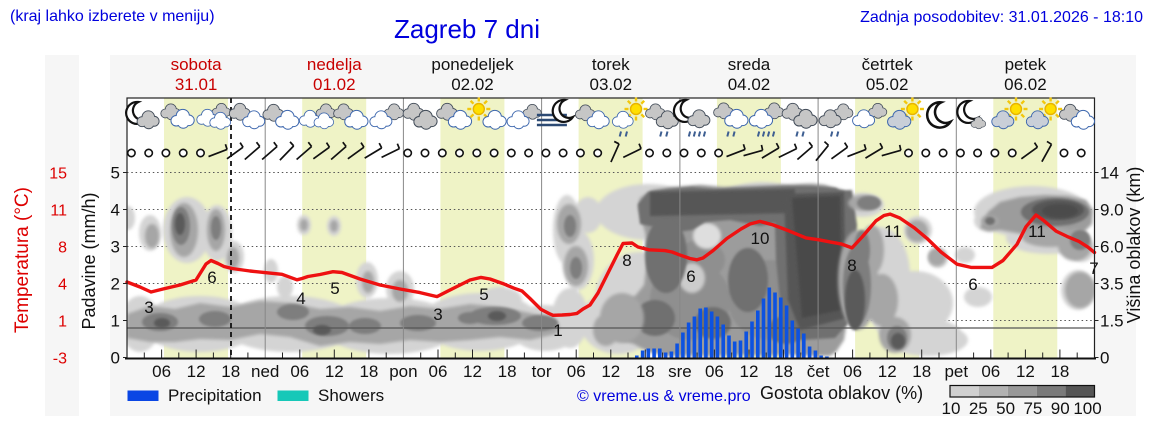  What do you see at coordinates (215, 395) in the screenshot?
I see `svg-text: Precipitation` at bounding box center [215, 395].